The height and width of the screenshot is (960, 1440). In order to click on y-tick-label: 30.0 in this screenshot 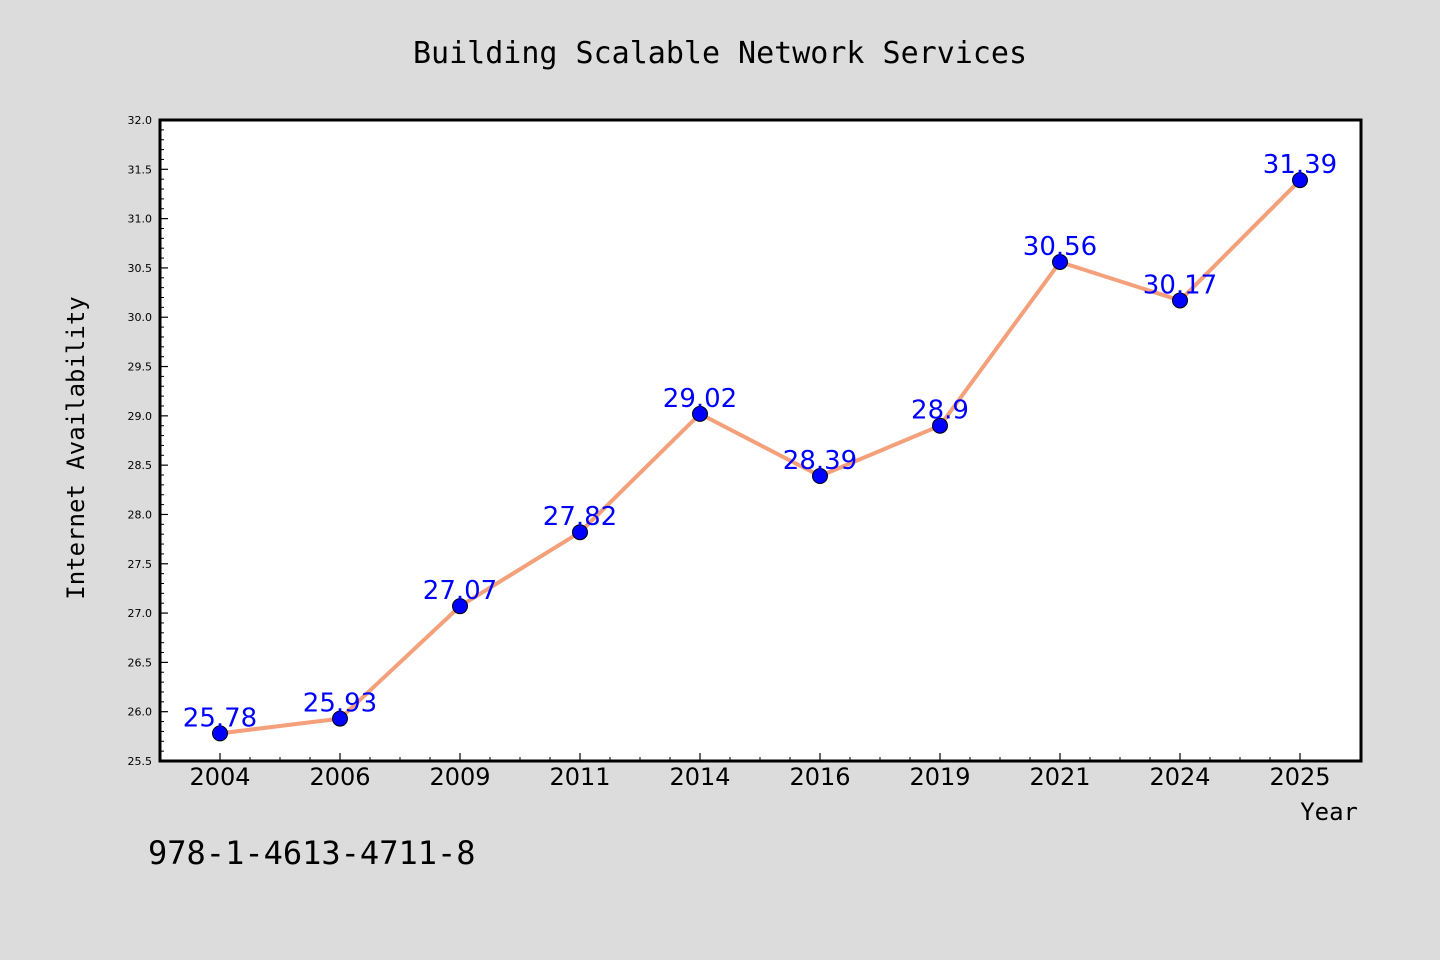, I will do `click(140, 317)`.